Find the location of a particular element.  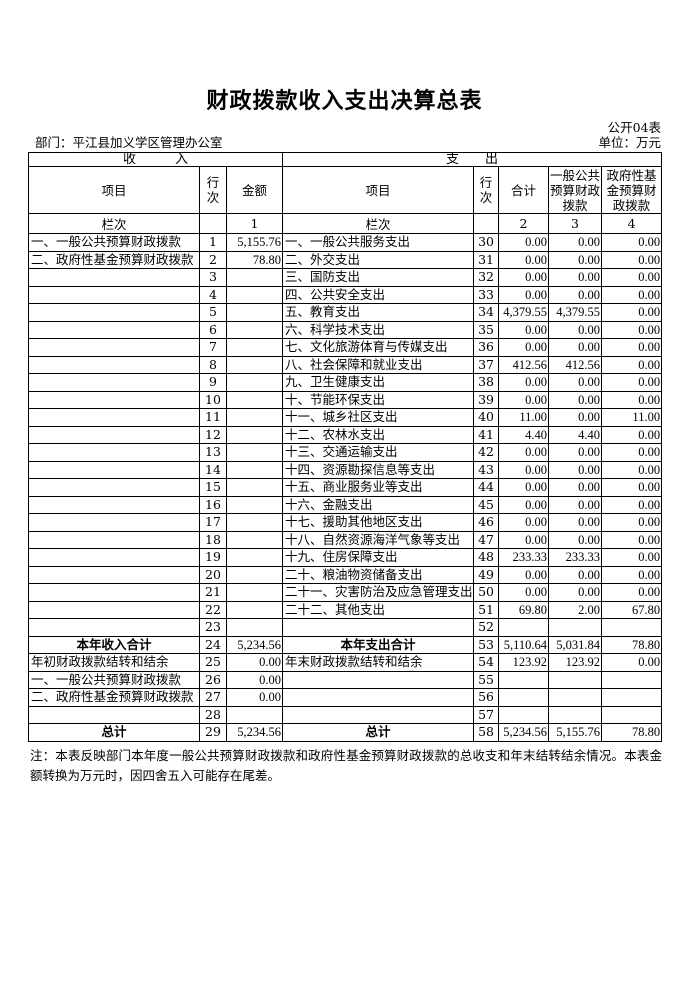

index-expense-total: 2 is located at coordinates (524, 223).